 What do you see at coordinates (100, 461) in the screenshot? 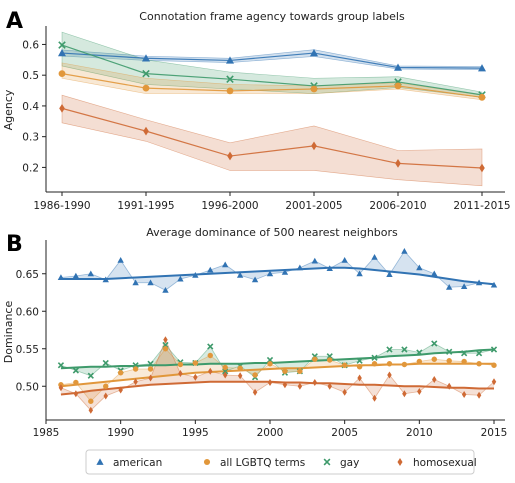
I see `legend-marker-american` at bounding box center [100, 461].